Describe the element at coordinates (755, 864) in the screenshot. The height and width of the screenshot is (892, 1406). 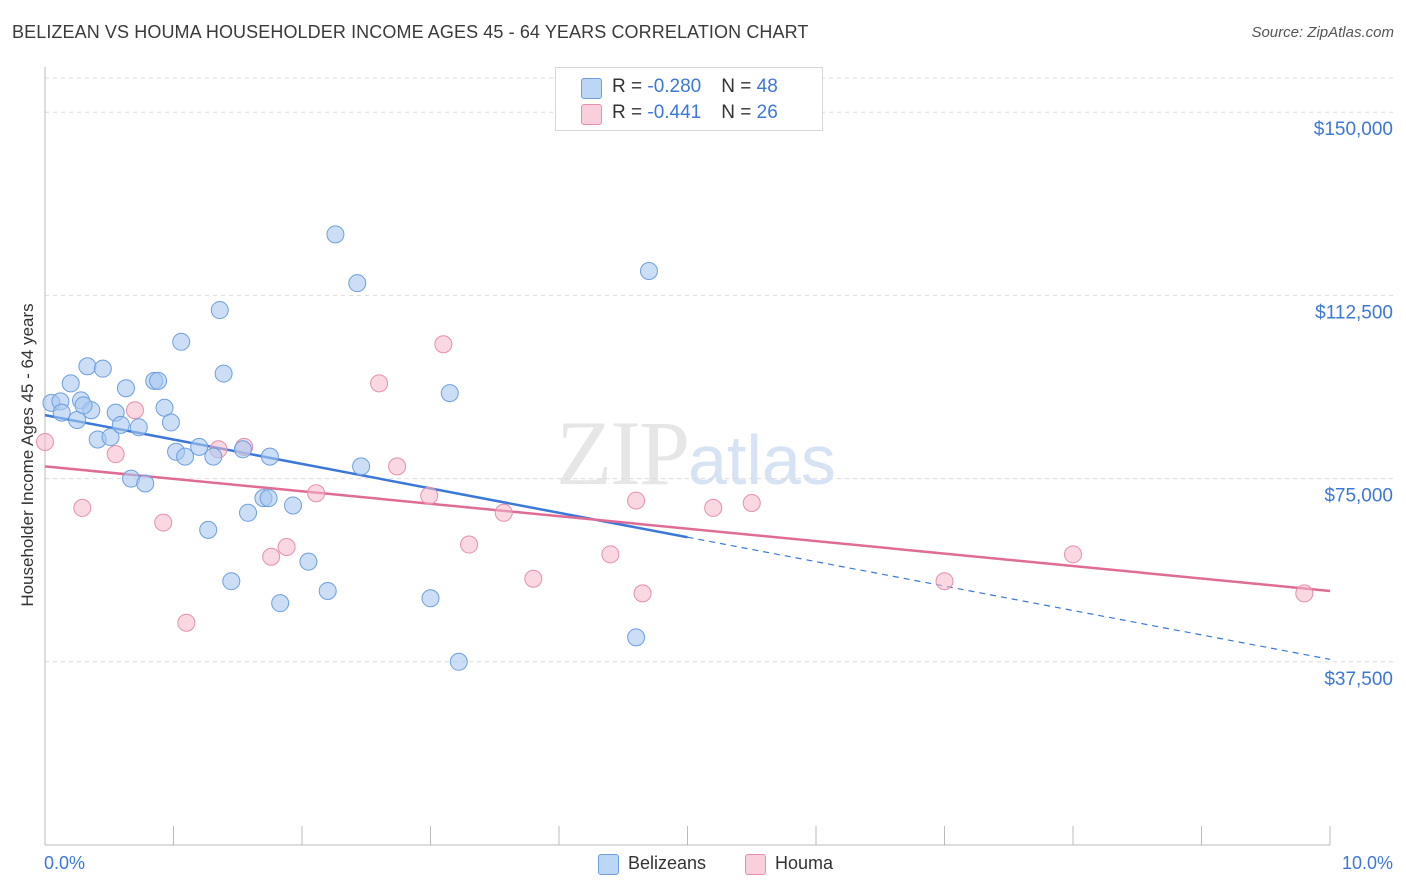
I see `bottom-legend-swatch-houma` at that location.